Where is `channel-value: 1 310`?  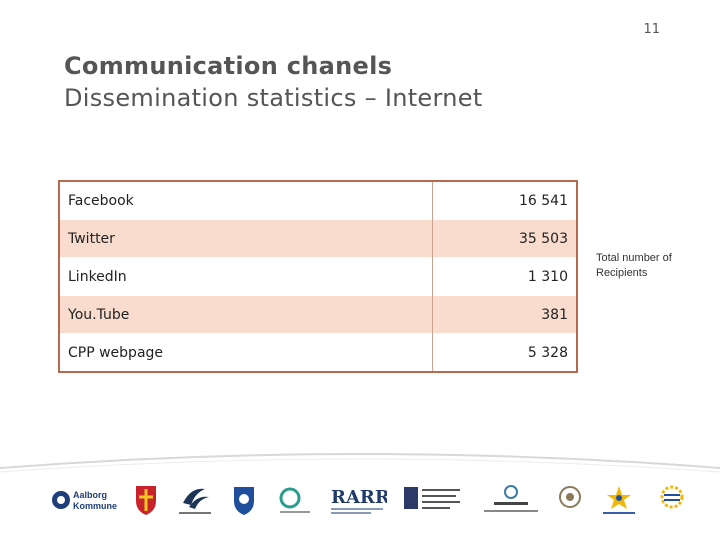 channel-value: 1 310 is located at coordinates (504, 276).